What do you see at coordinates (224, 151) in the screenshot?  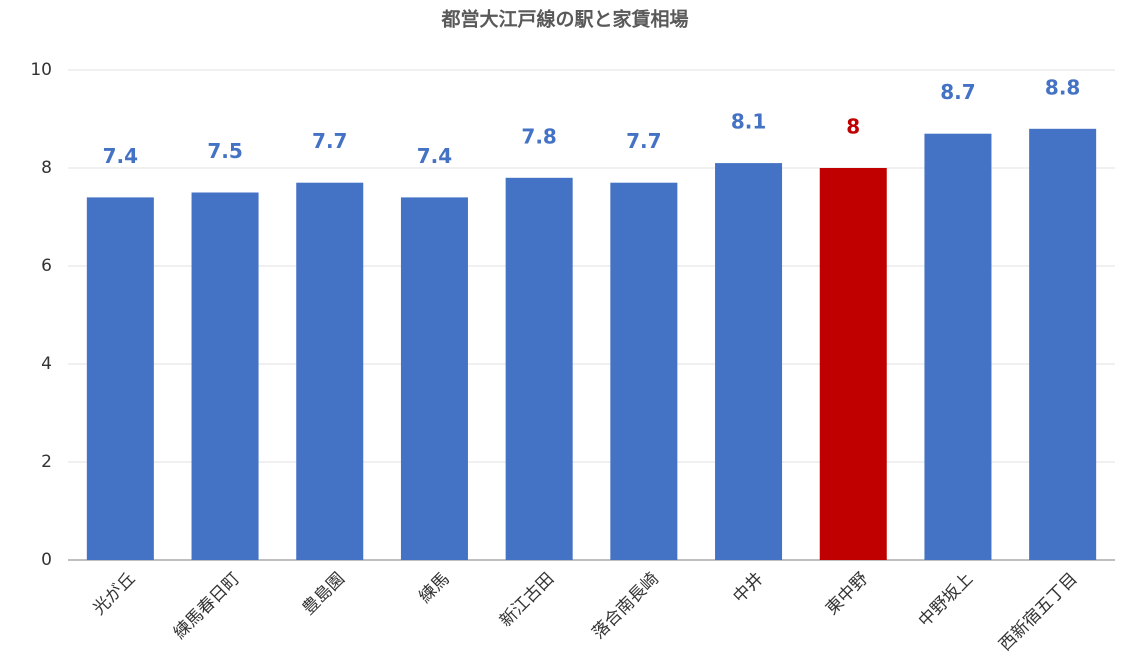 I see `data-label: 7.5` at bounding box center [224, 151].